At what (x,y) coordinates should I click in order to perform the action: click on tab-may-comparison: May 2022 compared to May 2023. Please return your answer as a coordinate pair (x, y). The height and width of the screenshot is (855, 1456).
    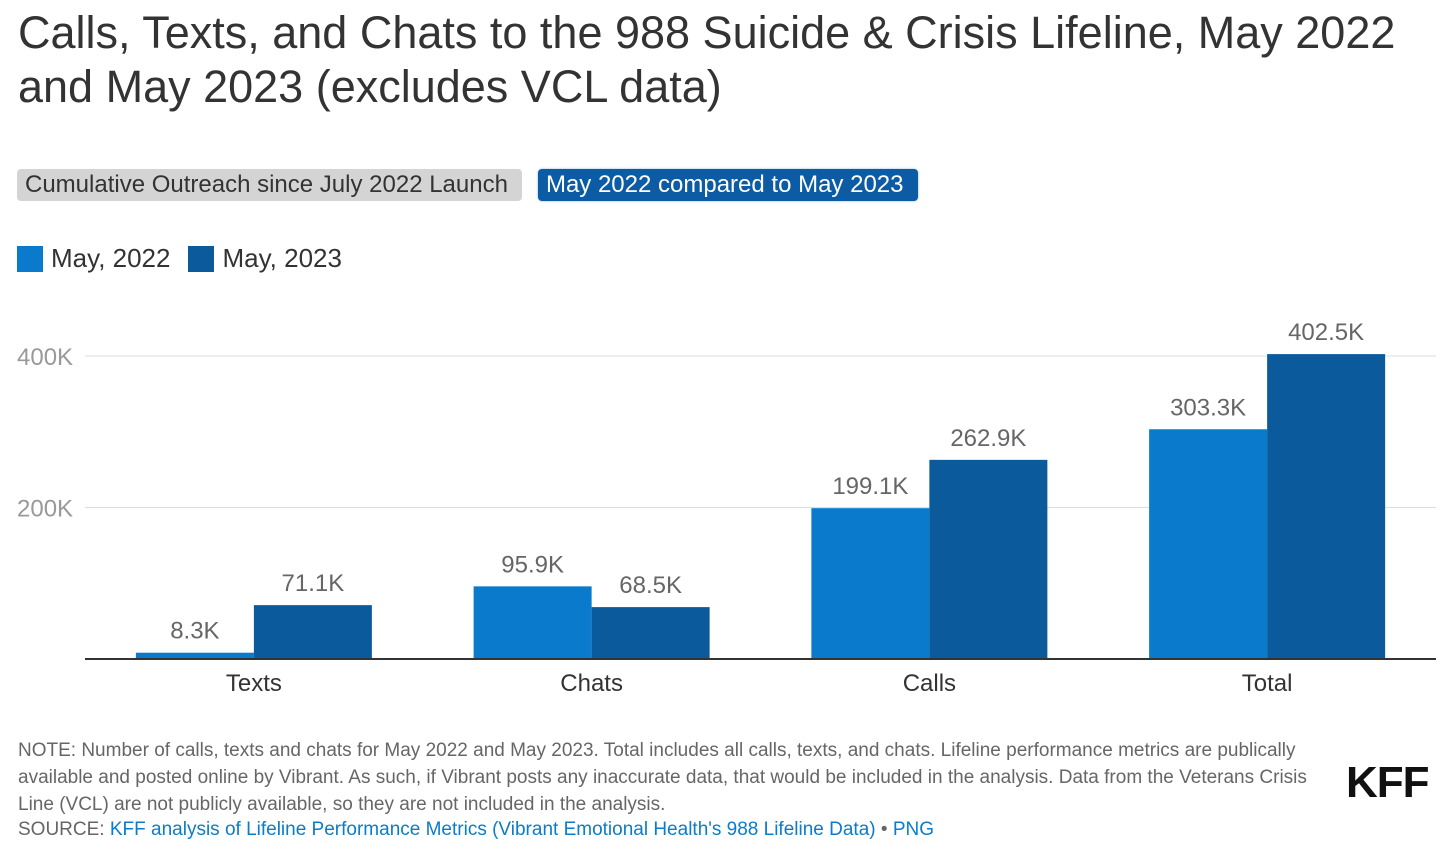
    Looking at the image, I should click on (727, 185).